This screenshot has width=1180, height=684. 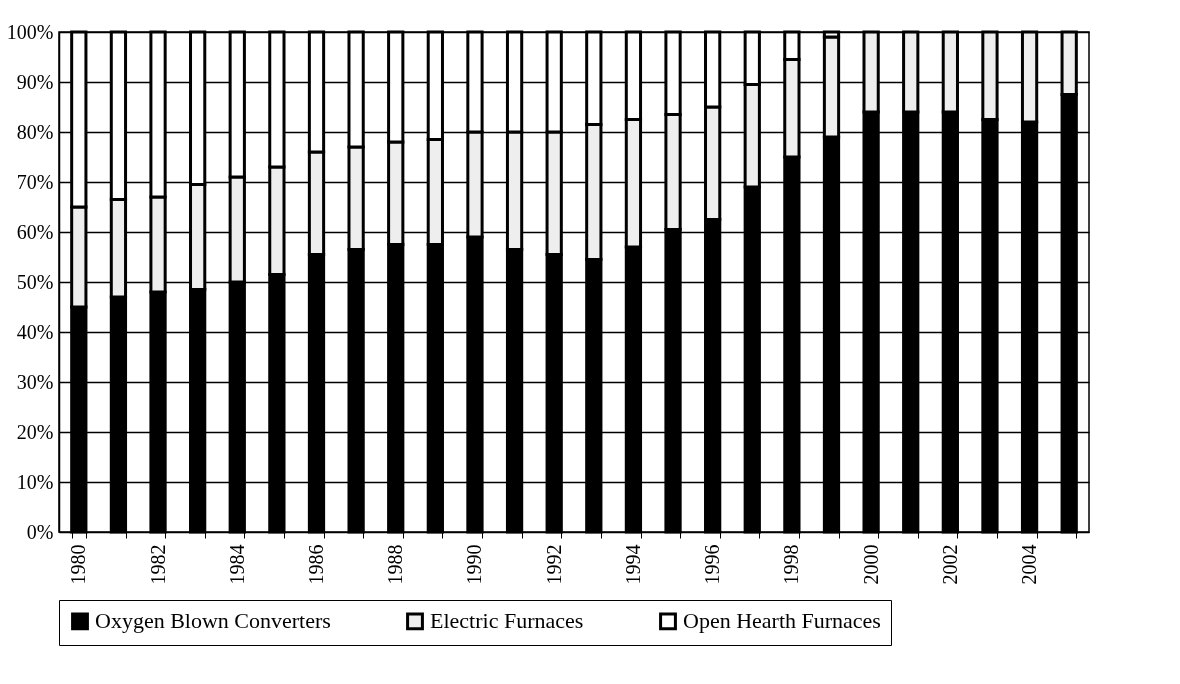 I want to click on y-tick-label: 100%, so click(x=30, y=31).